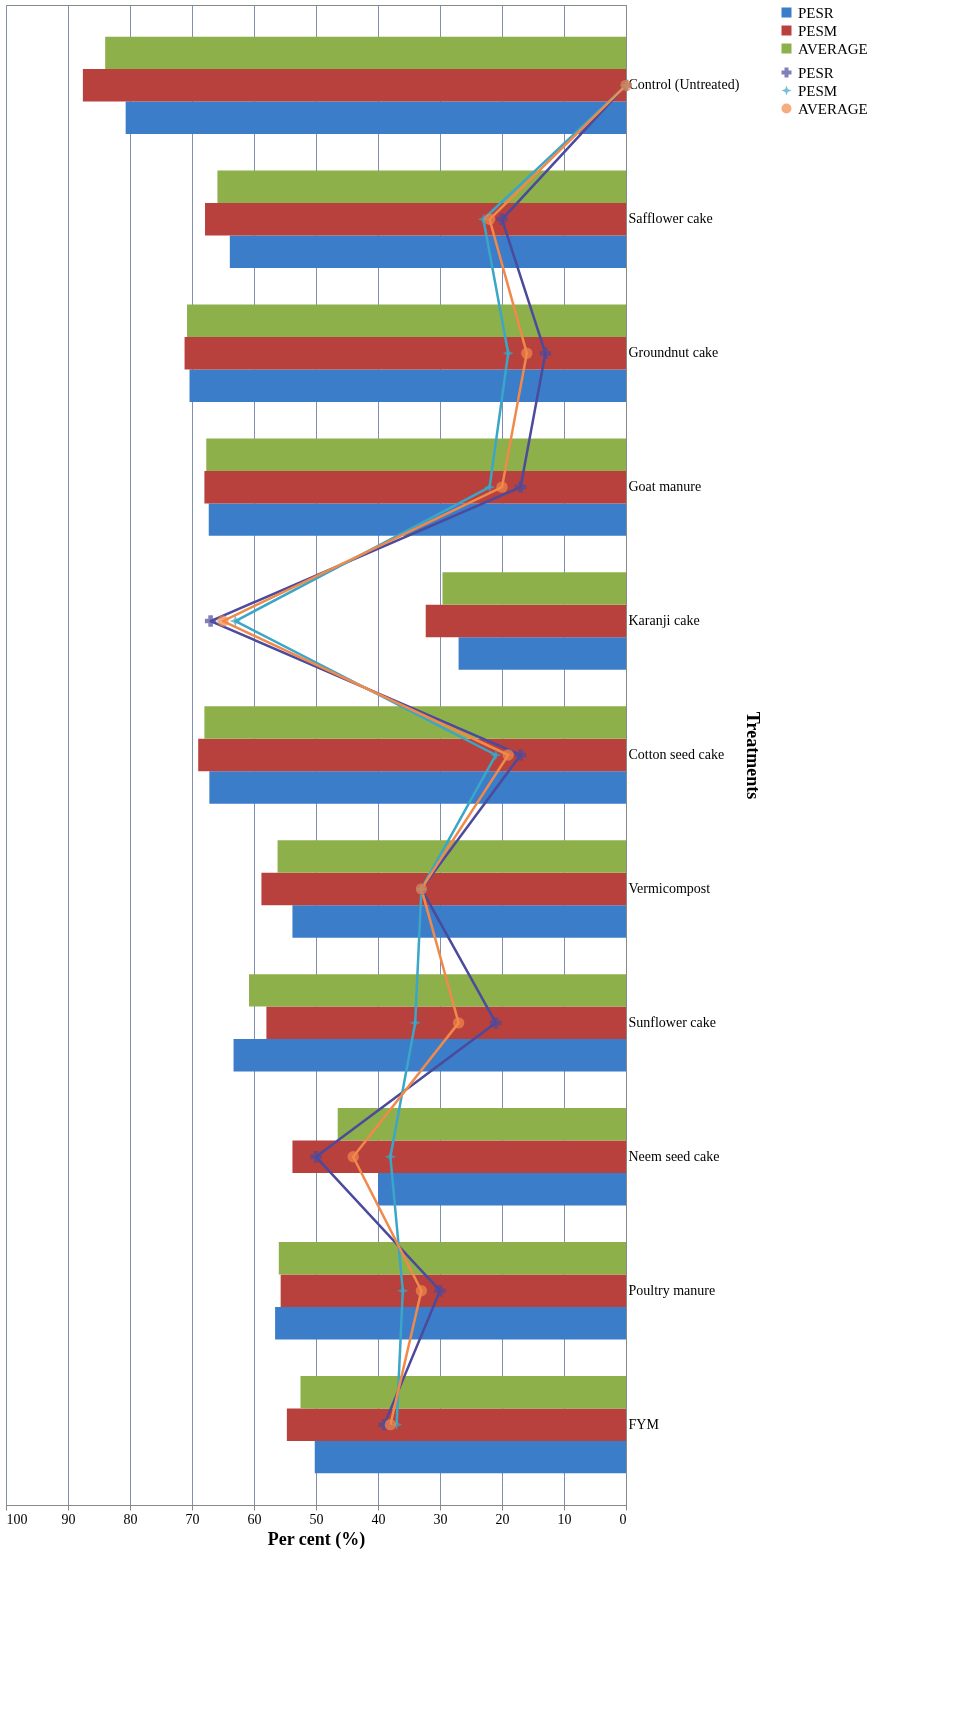 The width and height of the screenshot is (956, 1722). Describe the element at coordinates (672, 1290) in the screenshot. I see `y-tick-label: Poultry manure` at that location.